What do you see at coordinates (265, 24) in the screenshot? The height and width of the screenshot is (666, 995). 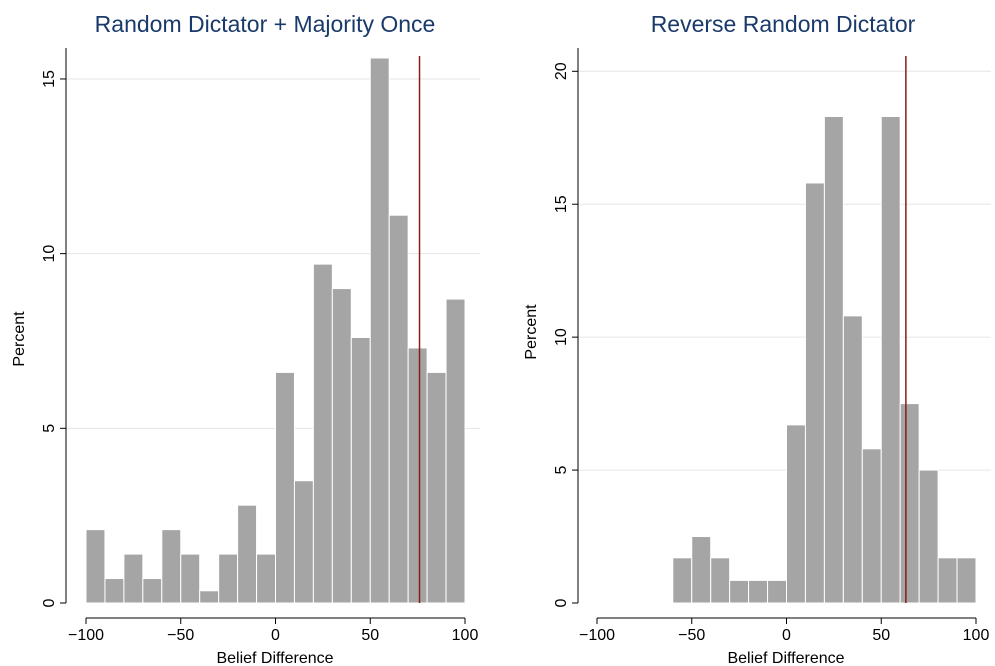 I see `chart-title: Random Dictator + Majority Once` at bounding box center [265, 24].